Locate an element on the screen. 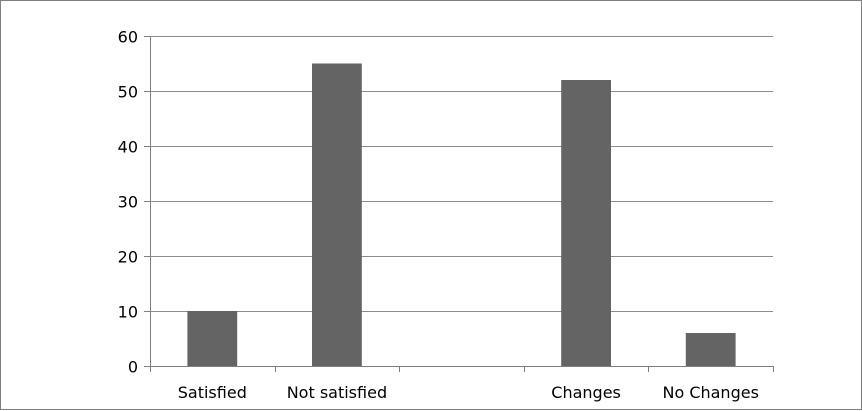 The height and width of the screenshot is (411, 862). x-tick-label: No Changes is located at coordinates (710, 392).